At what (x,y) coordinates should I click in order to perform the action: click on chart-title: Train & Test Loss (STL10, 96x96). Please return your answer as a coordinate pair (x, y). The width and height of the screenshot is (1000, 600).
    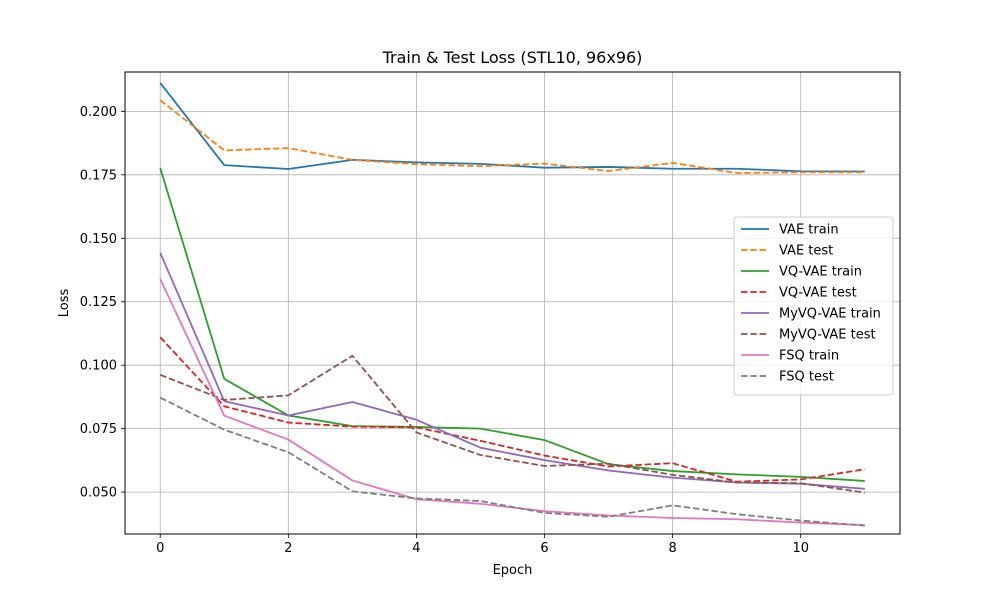
    Looking at the image, I should click on (512, 57).